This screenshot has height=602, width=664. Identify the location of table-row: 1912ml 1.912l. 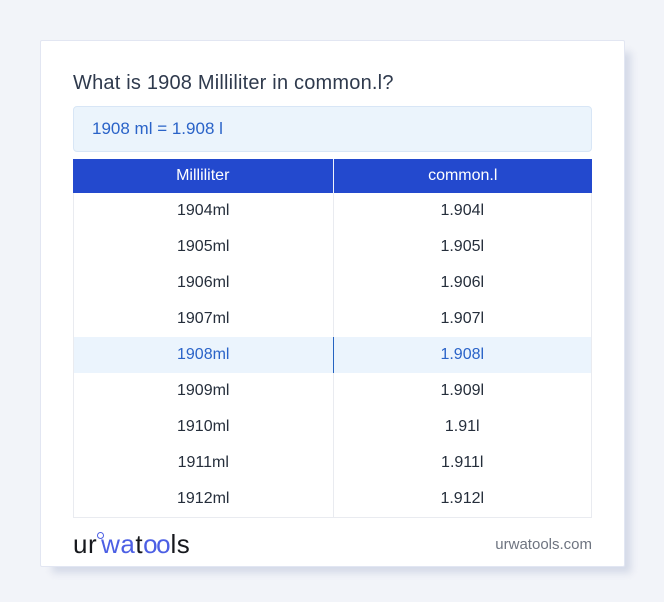
(332, 499).